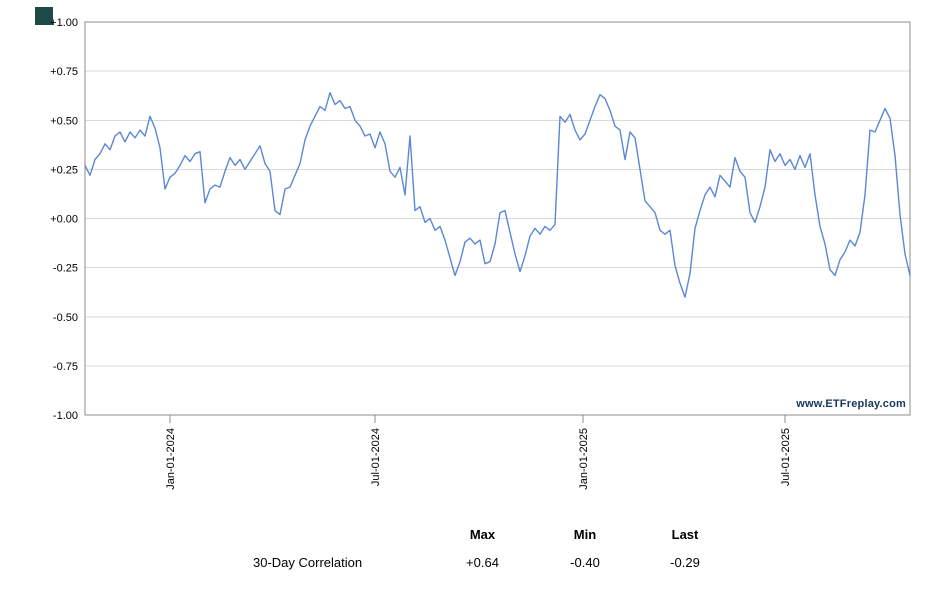 This screenshot has height=600, width=940. I want to click on watermark: www.ETFreplay.com, so click(851, 404).